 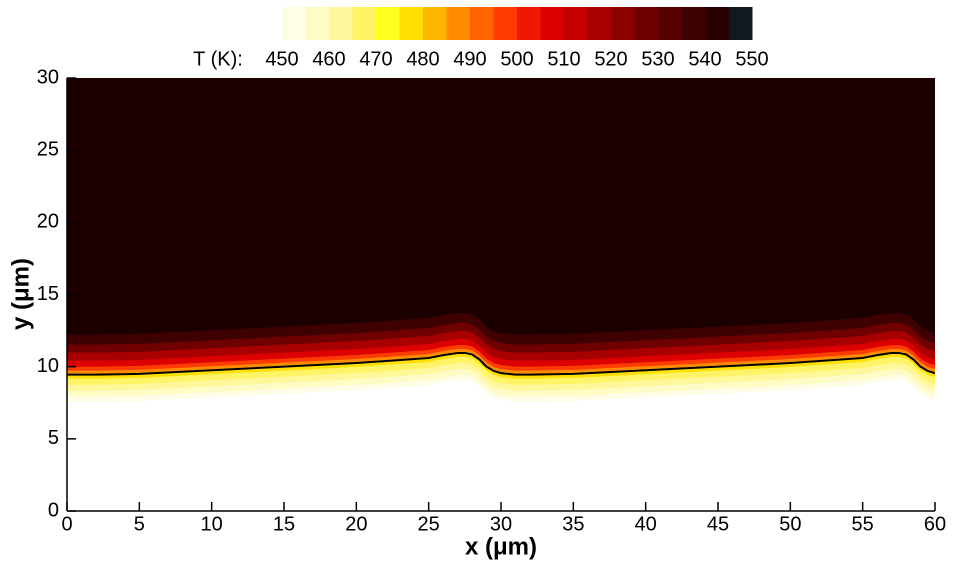 I want to click on y-tick-label: 15, so click(x=48, y=294).